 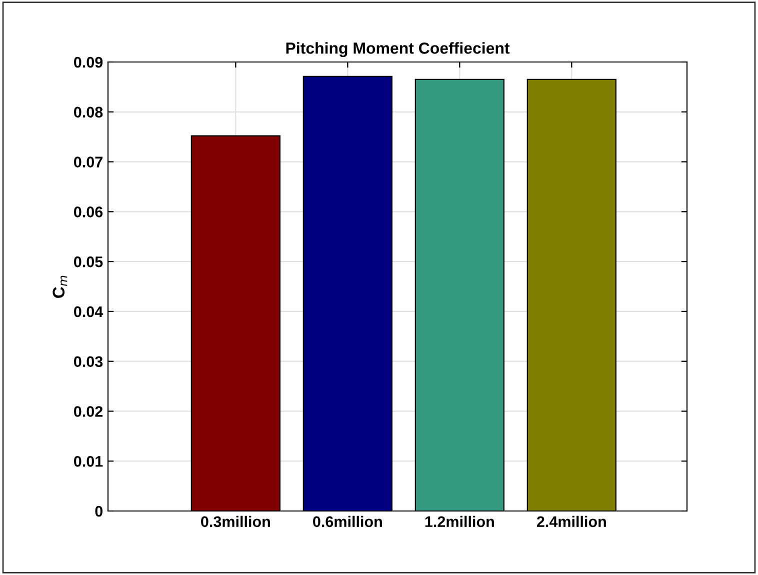 What do you see at coordinates (571, 522) in the screenshot?
I see `x-tick-label: 2.4million` at bounding box center [571, 522].